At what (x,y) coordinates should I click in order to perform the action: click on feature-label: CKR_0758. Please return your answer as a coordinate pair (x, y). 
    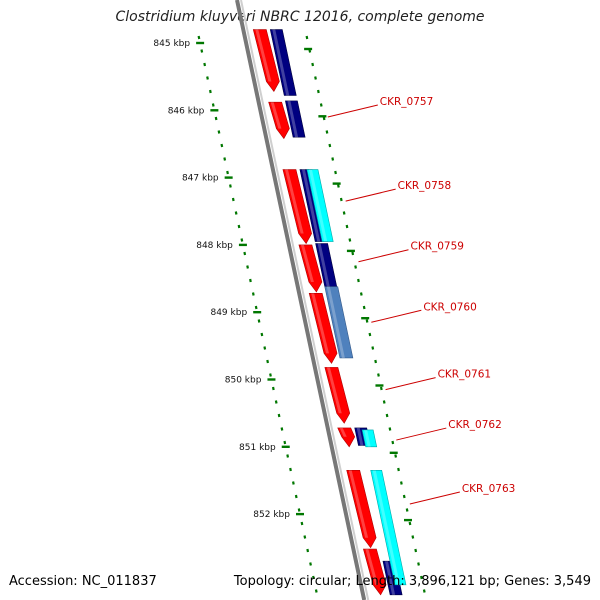
    Looking at the image, I should click on (424, 186).